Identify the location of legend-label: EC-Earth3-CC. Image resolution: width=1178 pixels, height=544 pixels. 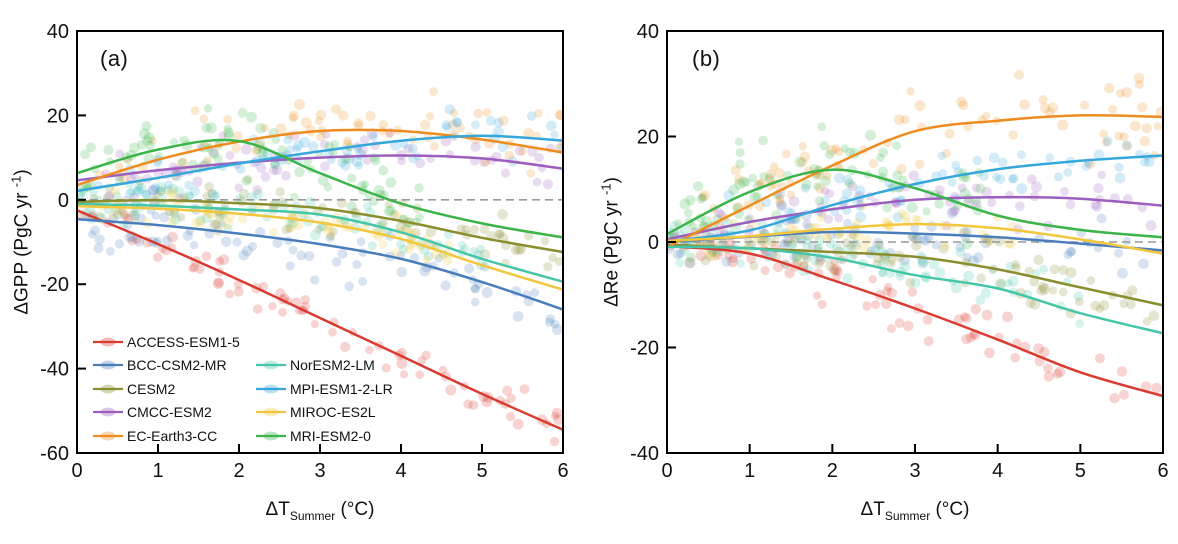
(172, 435).